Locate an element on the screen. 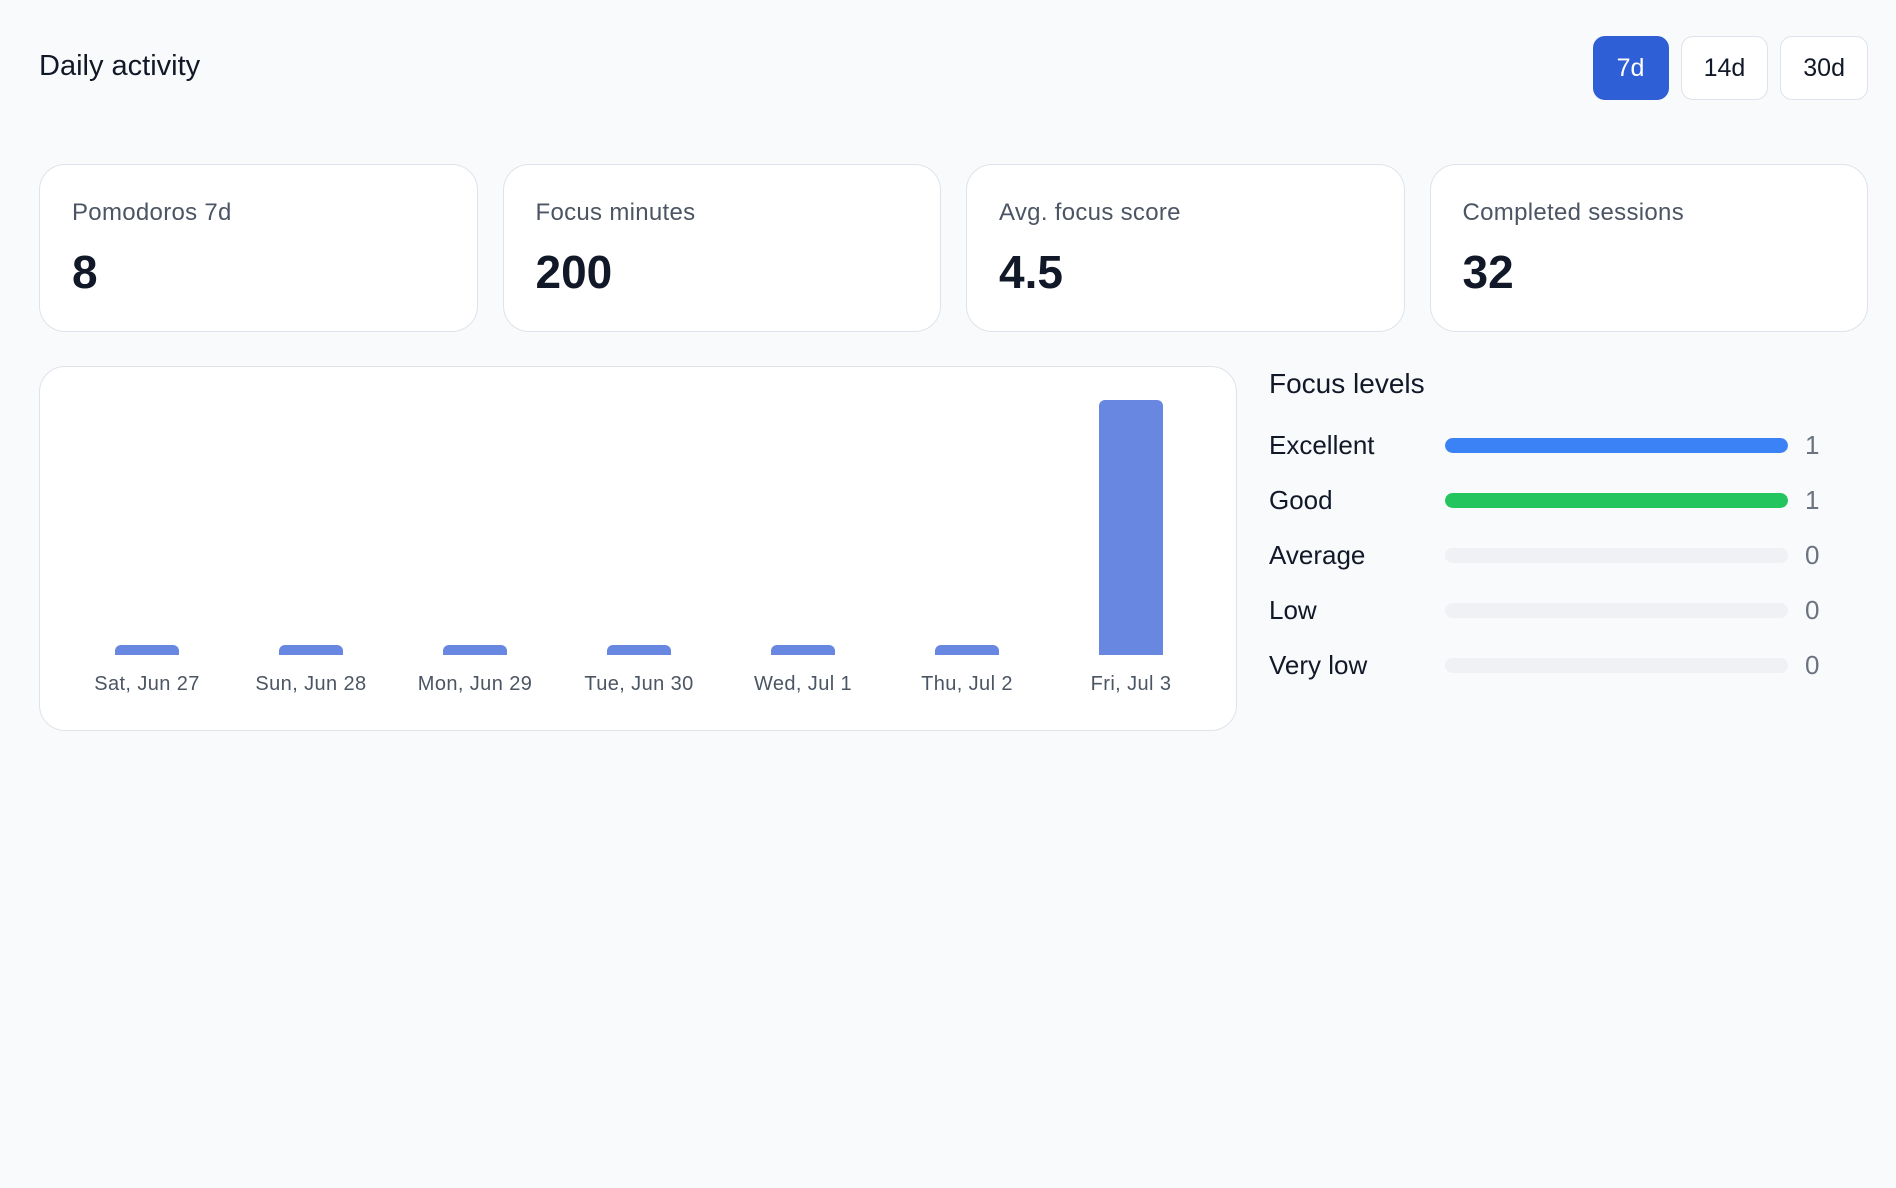 The width and height of the screenshot is (1896, 1188). range-button-7d: 7d is located at coordinates (1630, 68).